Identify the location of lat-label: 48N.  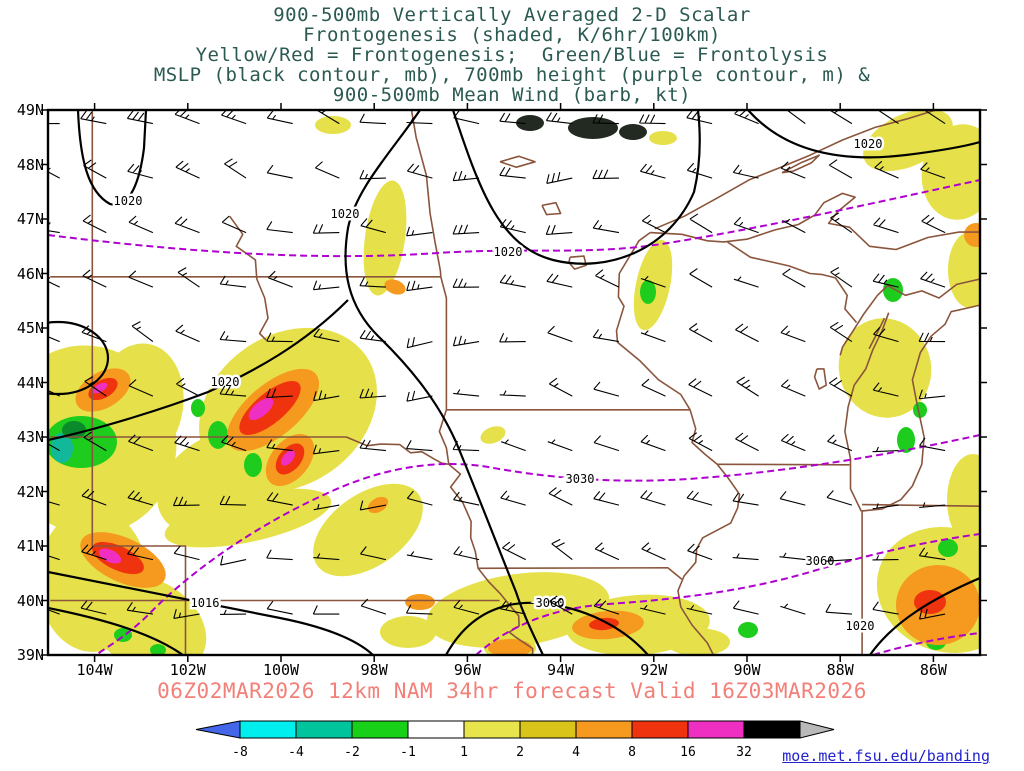
(30, 164).